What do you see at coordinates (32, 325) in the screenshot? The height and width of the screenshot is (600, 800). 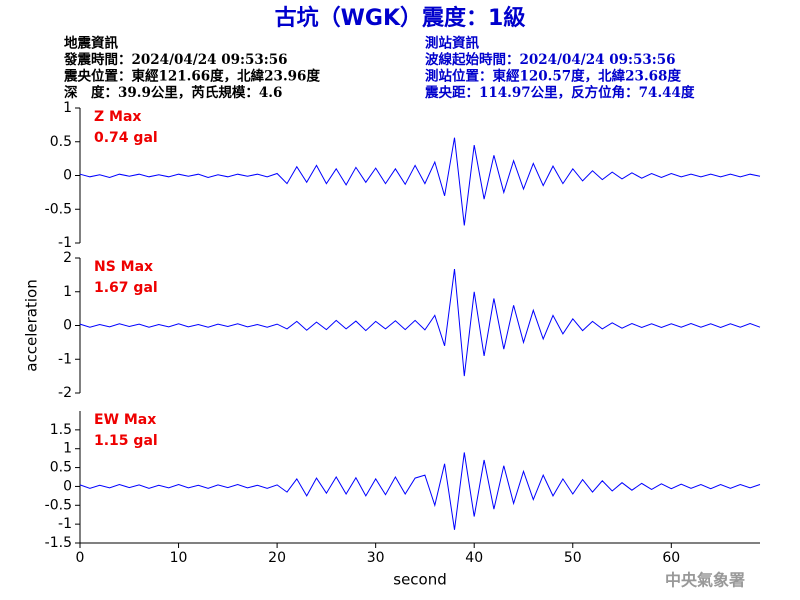 I see `y-axis-label: acceleration` at bounding box center [32, 325].